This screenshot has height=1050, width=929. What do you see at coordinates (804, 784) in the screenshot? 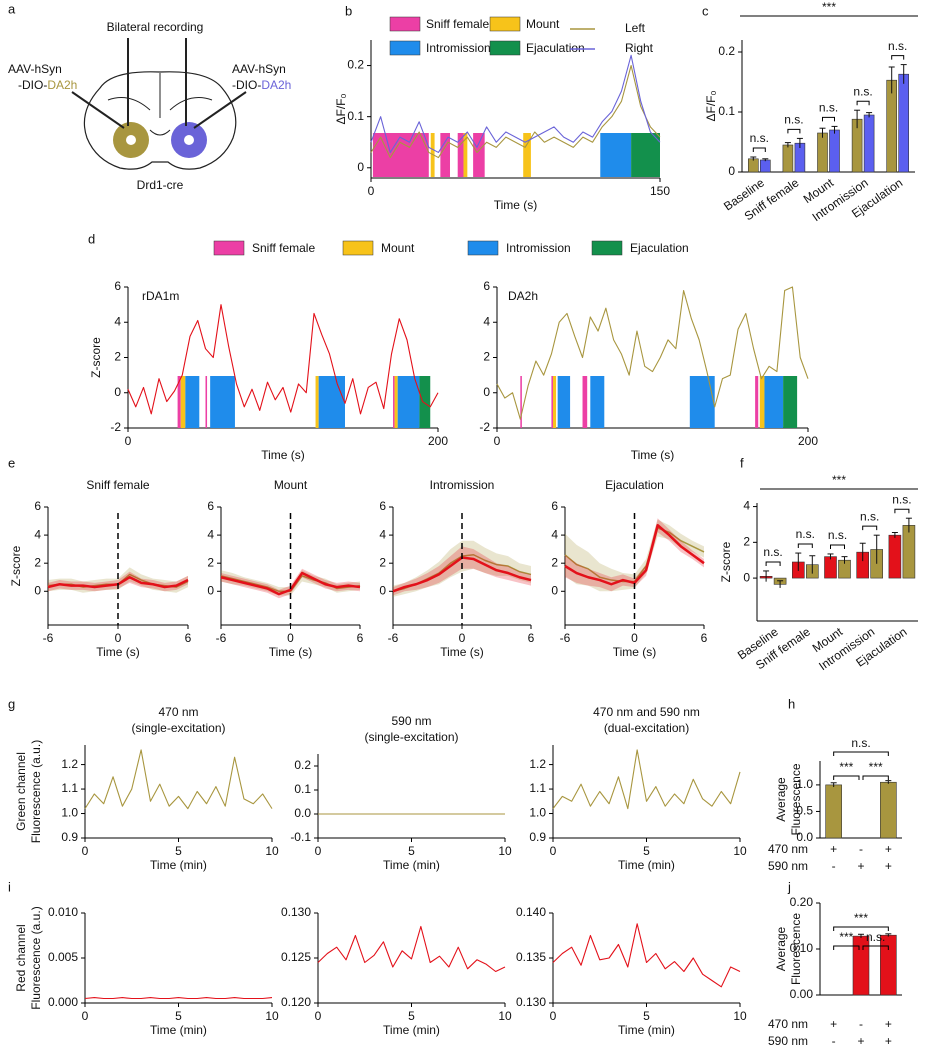
I see `y-tick-label: 1.0` at bounding box center [804, 784].